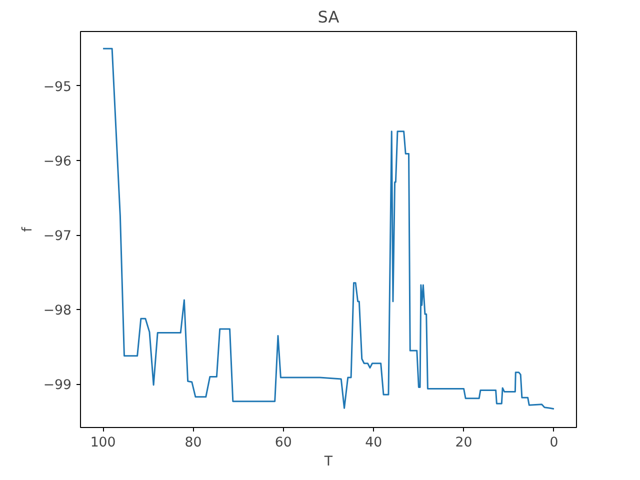 This screenshot has height=480, width=640. I want to click on y-tick-label: −95, so click(57, 87).